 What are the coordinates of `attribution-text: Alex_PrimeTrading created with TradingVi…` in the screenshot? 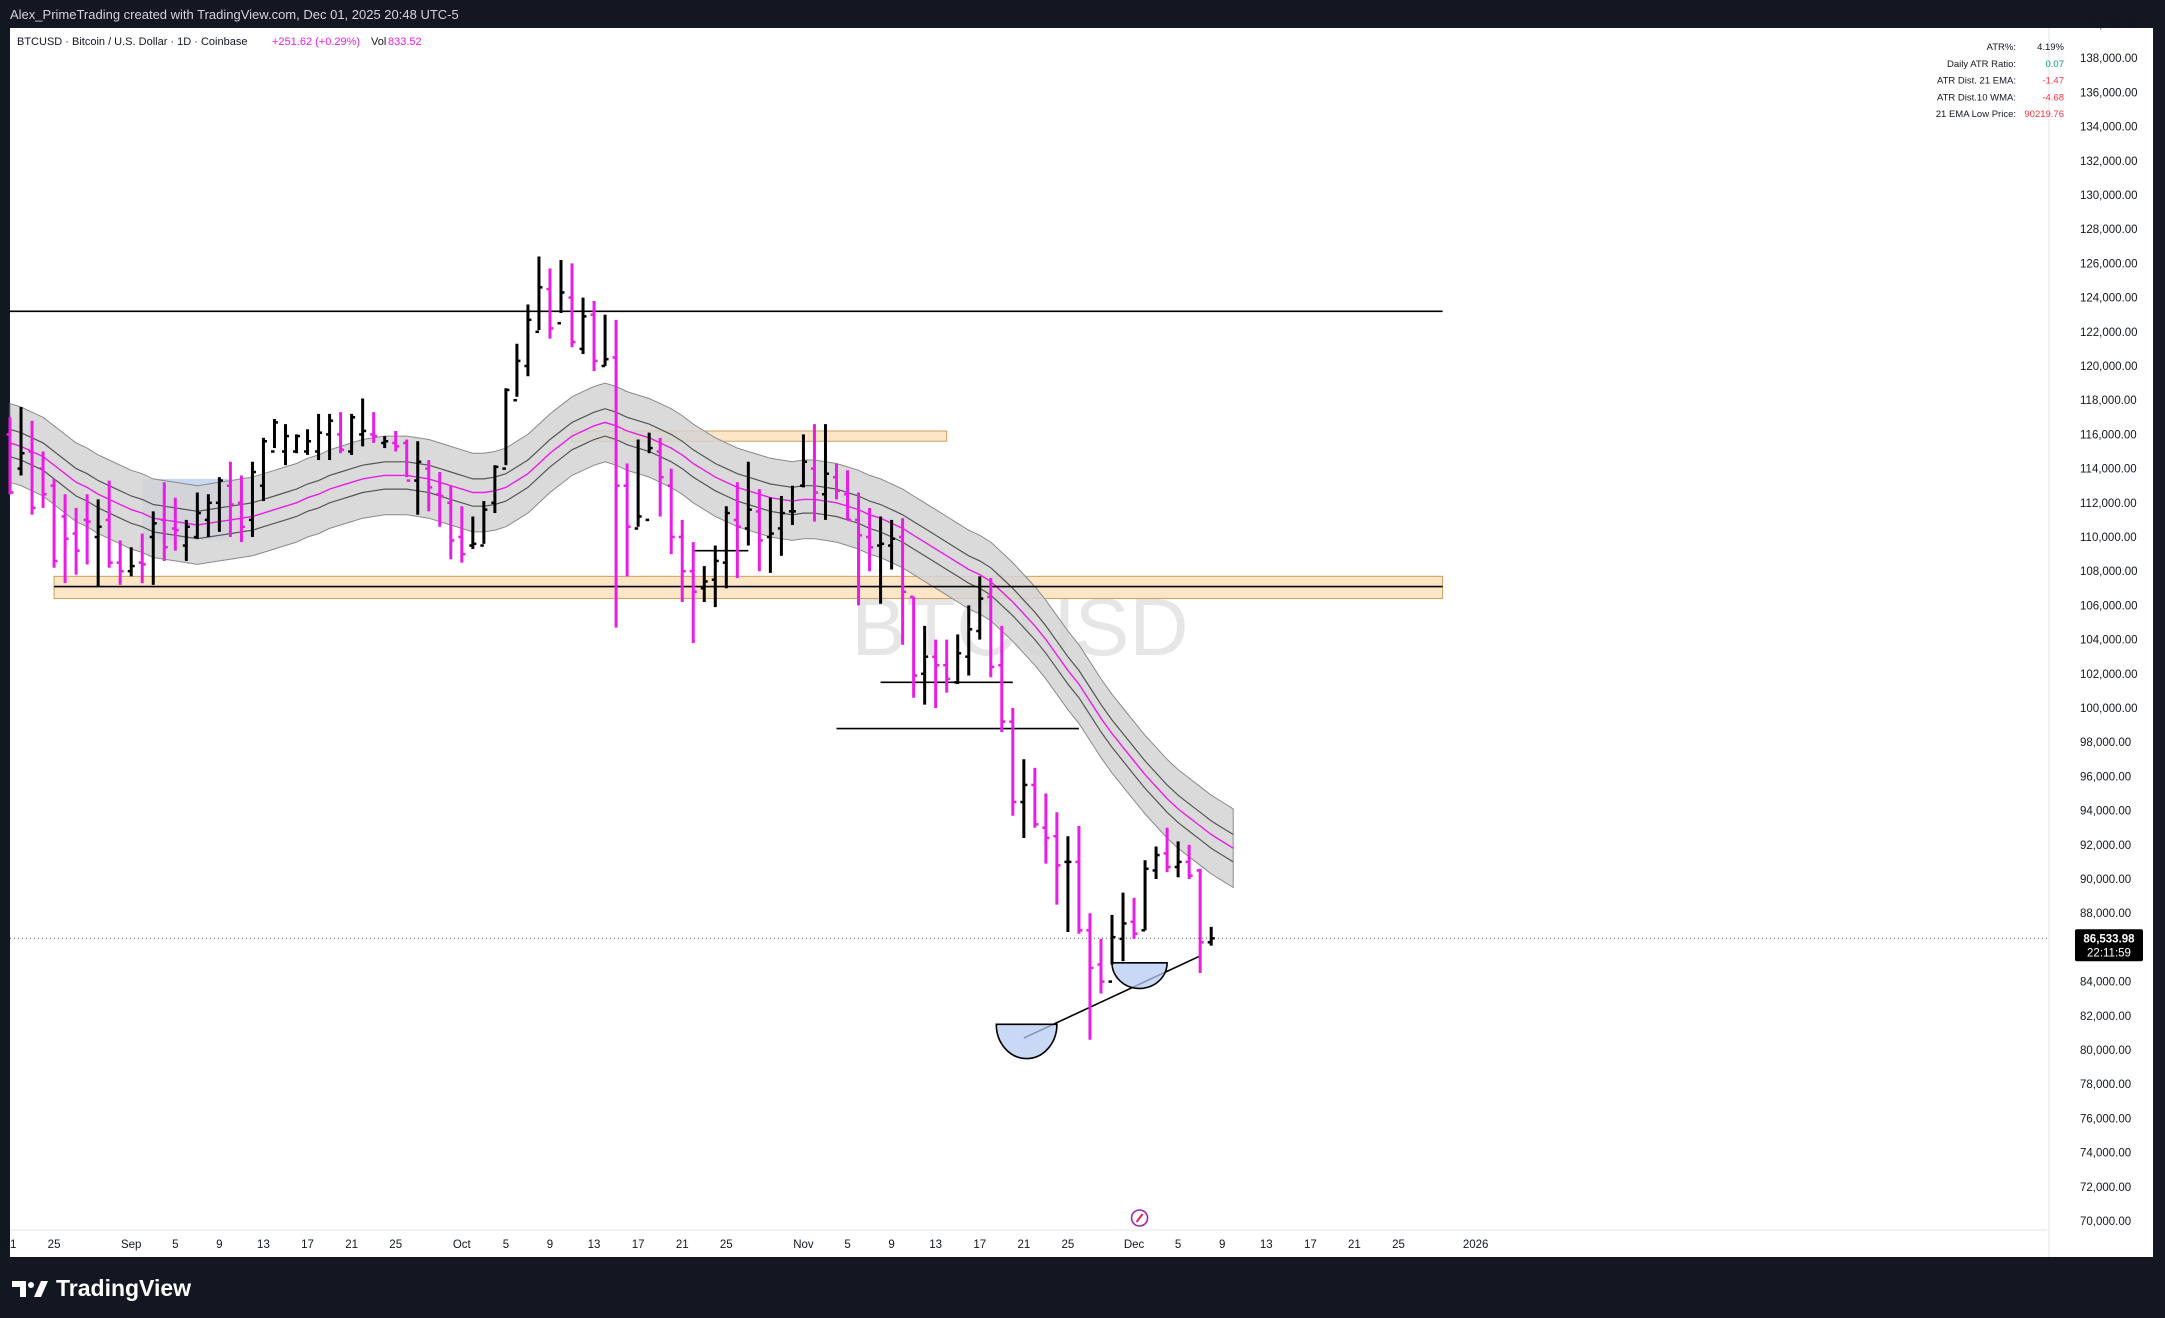 It's located at (234, 14).